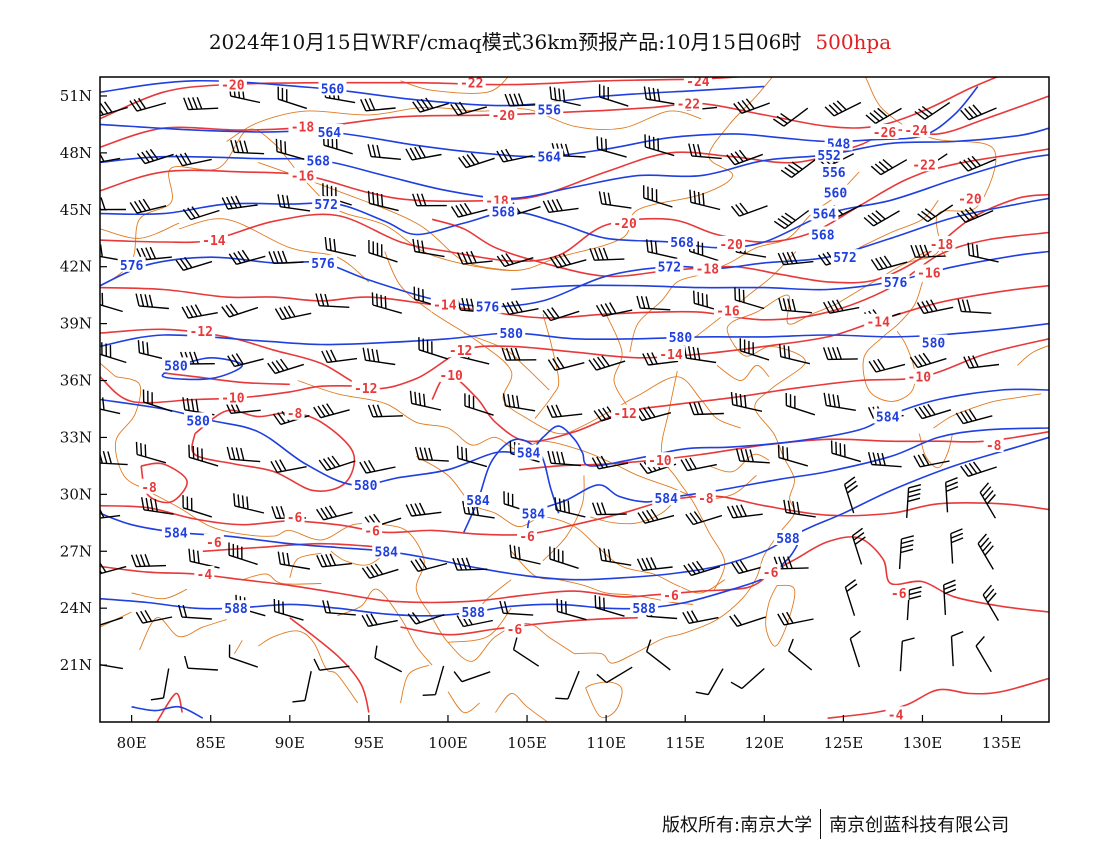 The height and width of the screenshot is (850, 1100). What do you see at coordinates (644, 609) in the screenshot?
I see `geopotential-label: 588` at bounding box center [644, 609].